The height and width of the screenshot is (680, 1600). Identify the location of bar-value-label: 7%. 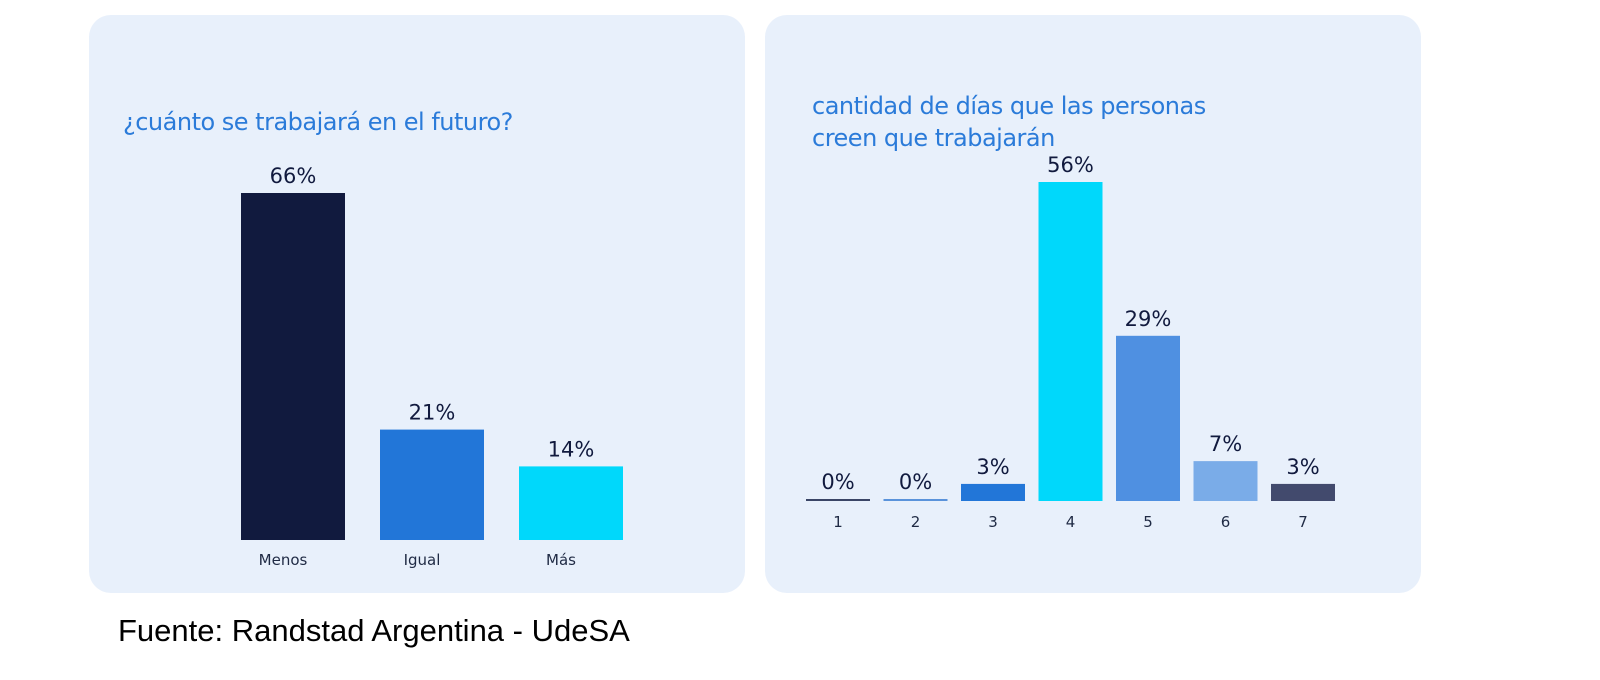
(1225, 444).